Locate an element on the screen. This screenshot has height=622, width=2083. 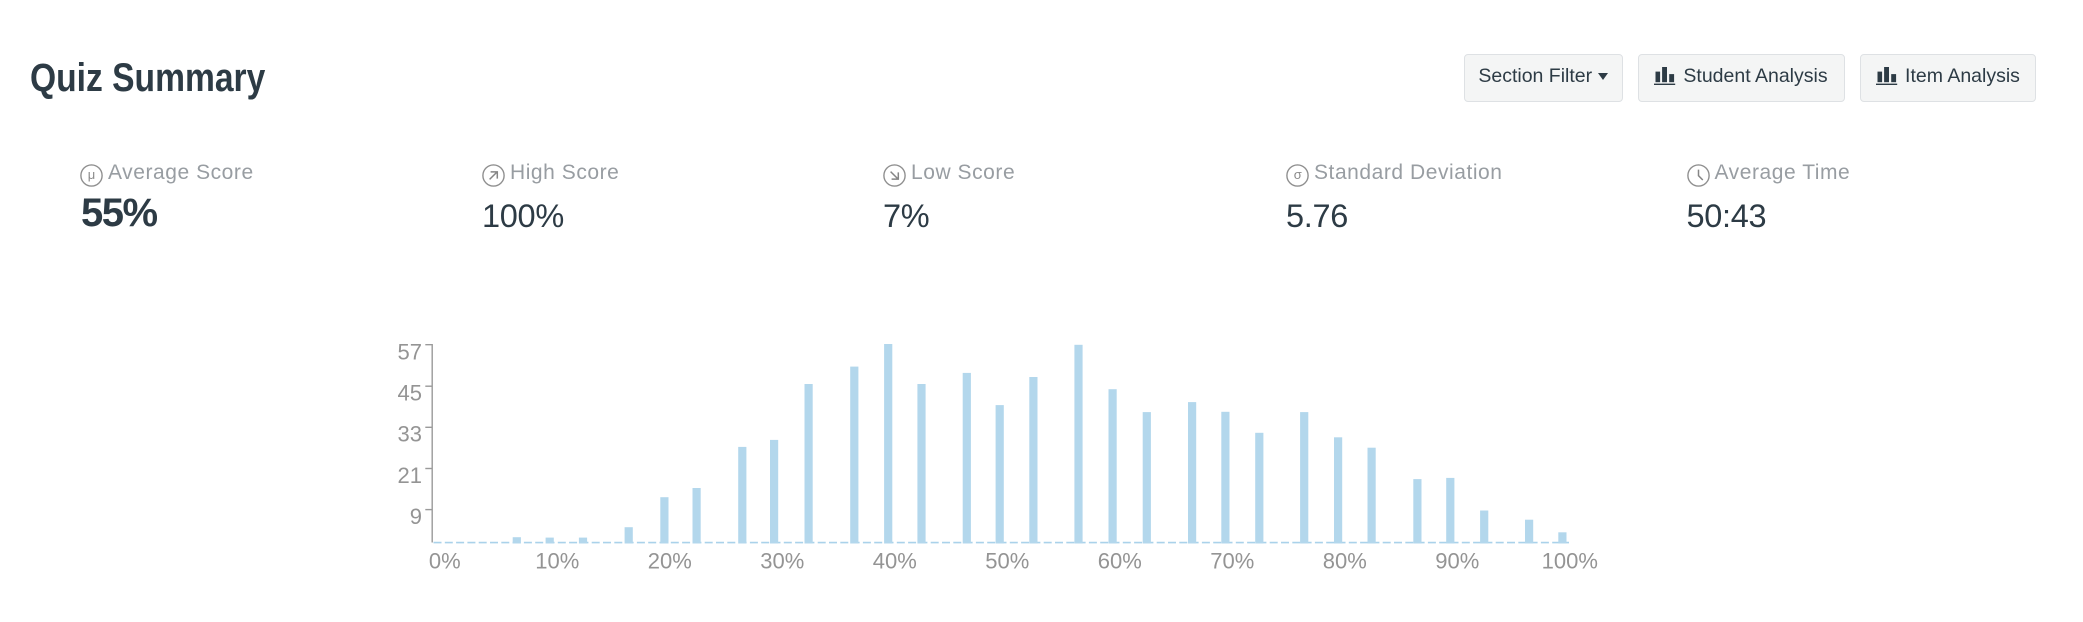
svg-text: 100% is located at coordinates (1570, 561).